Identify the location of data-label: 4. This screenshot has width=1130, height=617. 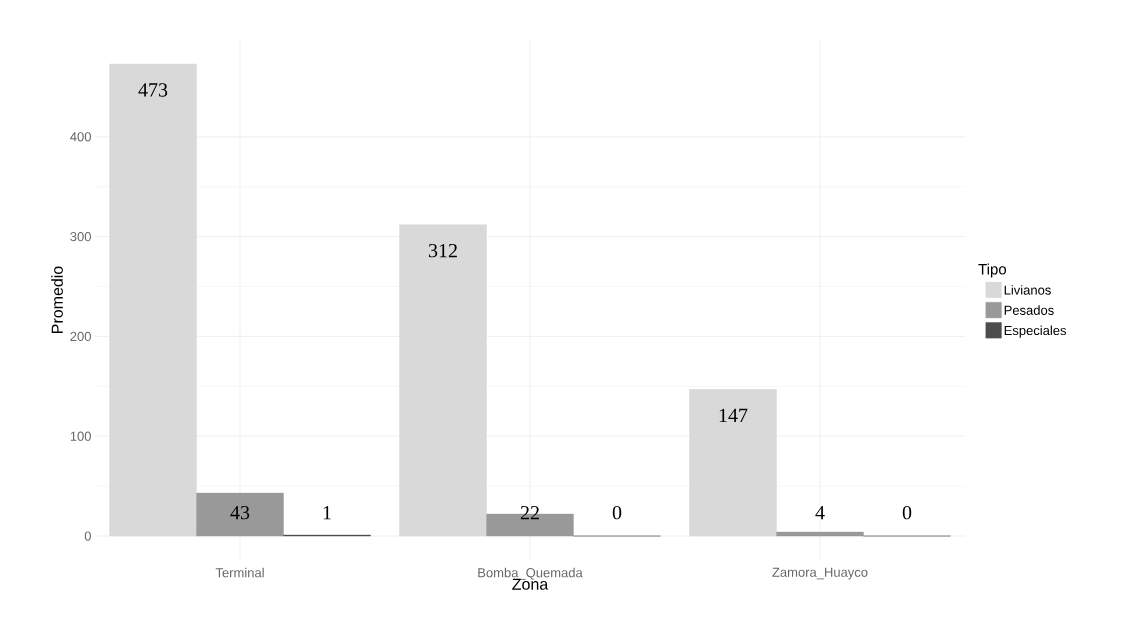
(820, 513).